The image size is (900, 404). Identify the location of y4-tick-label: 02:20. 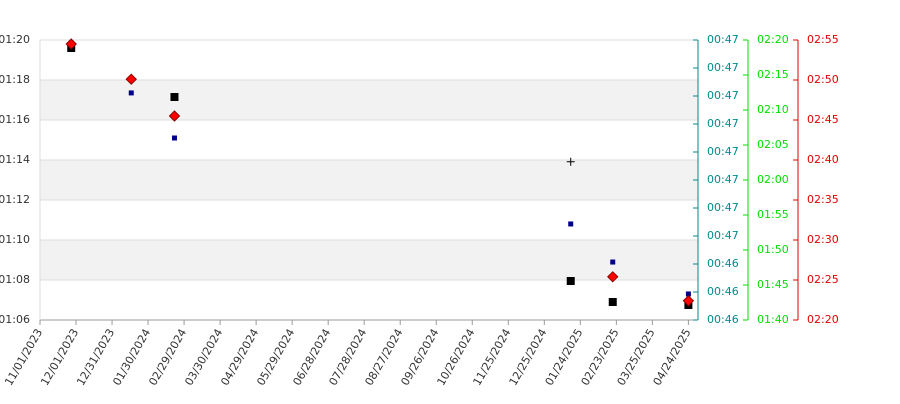
(823, 319).